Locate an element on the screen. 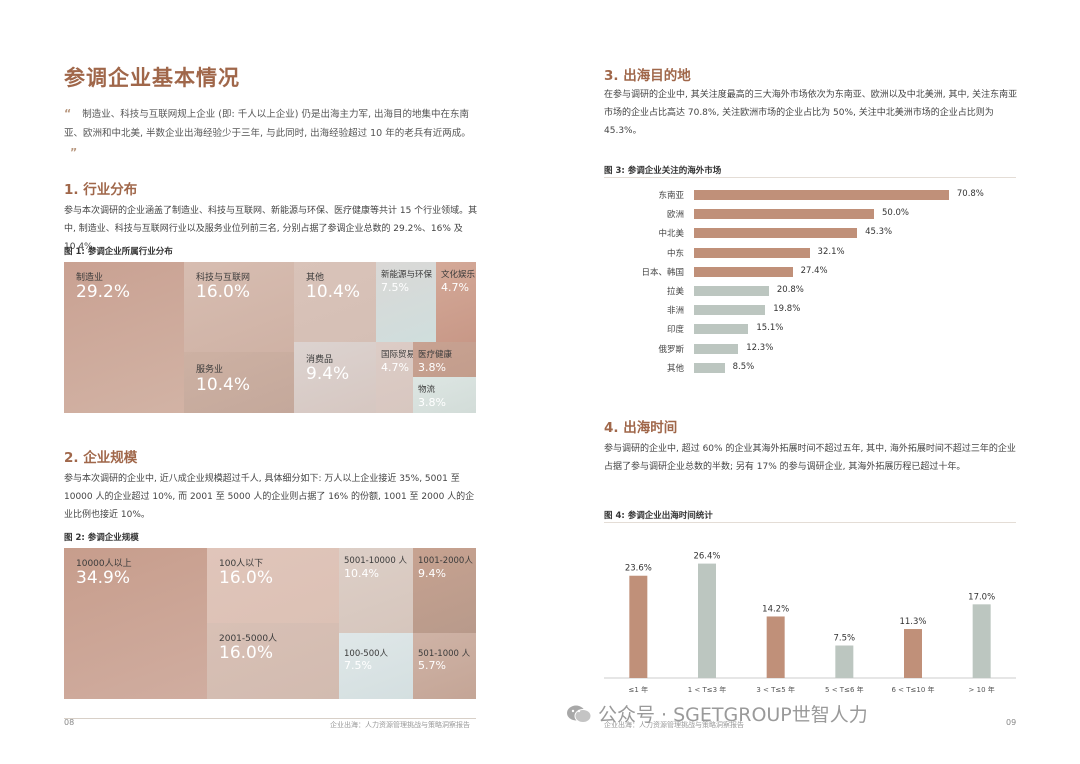  bar-row: 日本、韩国 27.4% is located at coordinates (810, 272).